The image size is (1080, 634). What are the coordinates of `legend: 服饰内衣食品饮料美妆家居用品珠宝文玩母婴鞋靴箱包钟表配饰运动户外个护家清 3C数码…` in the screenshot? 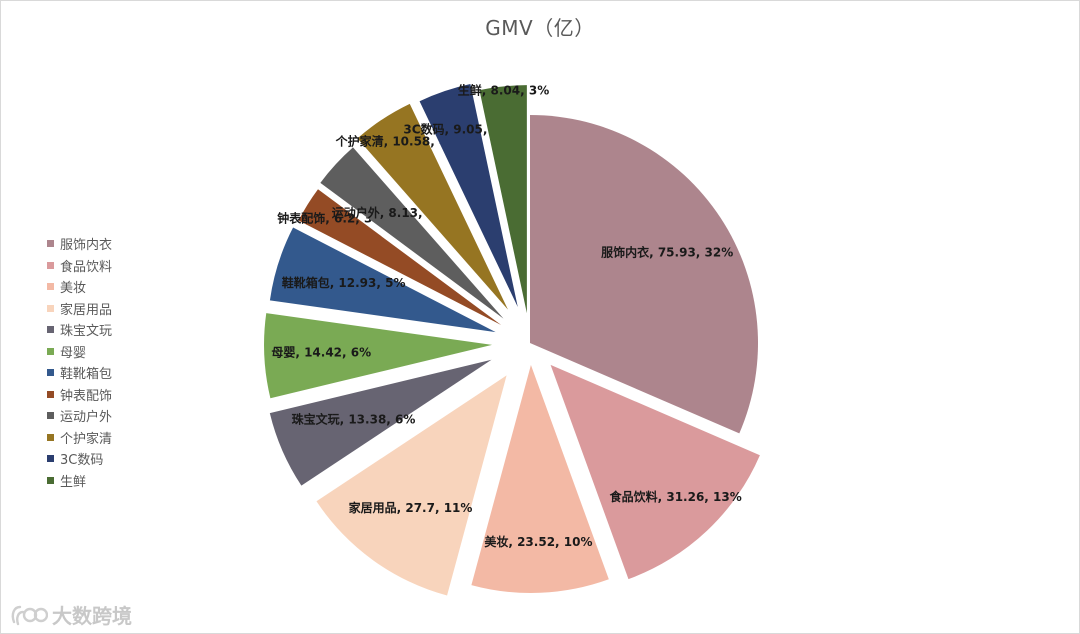 It's located at (79, 362).